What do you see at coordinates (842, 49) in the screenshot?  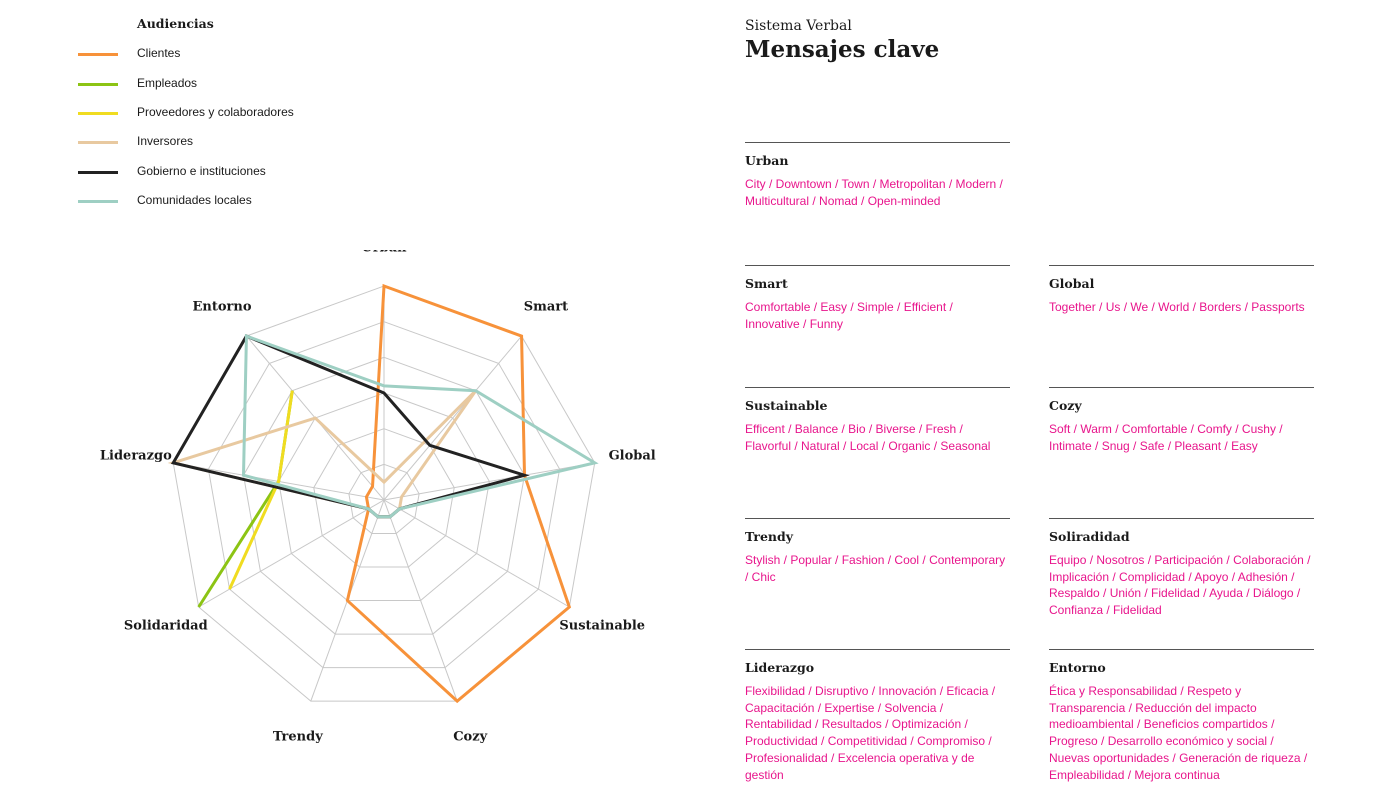 I see `page-title: Mensajes clave` at bounding box center [842, 49].